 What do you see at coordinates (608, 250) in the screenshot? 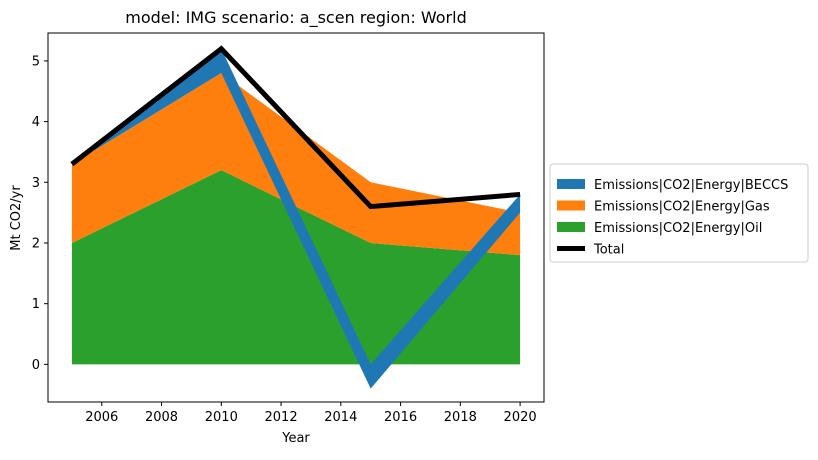
I see `legend-label: Total` at bounding box center [608, 250].